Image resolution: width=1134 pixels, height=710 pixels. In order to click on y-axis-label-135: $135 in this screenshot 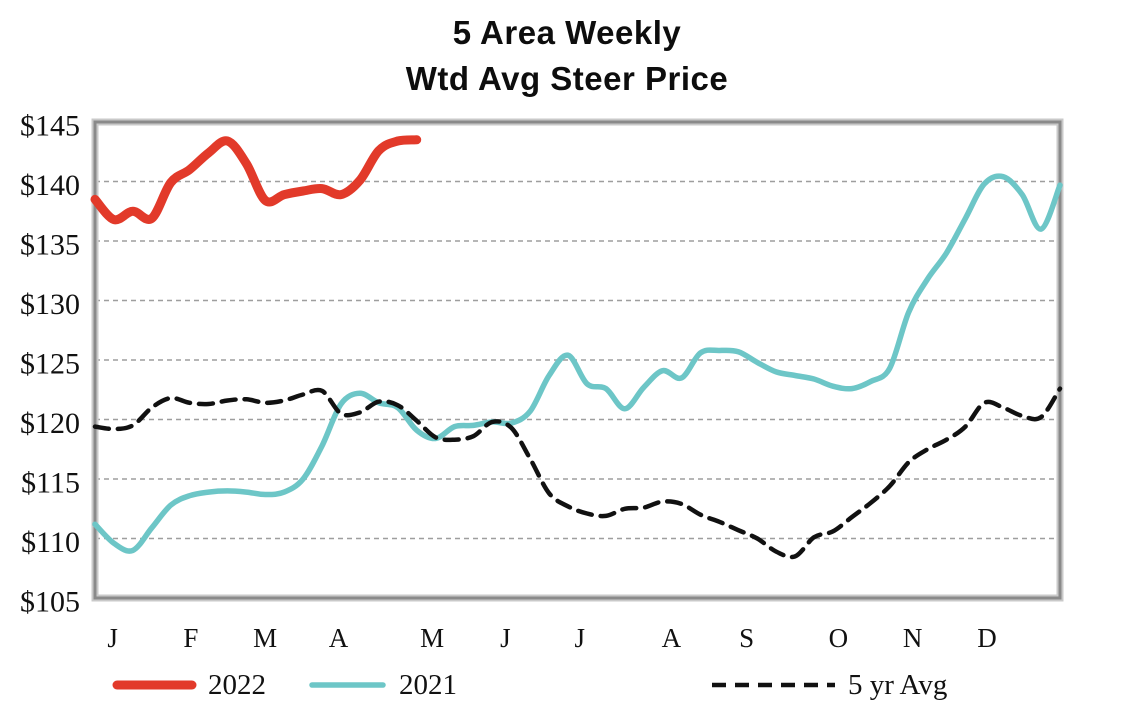, I will do `click(50, 245)`.